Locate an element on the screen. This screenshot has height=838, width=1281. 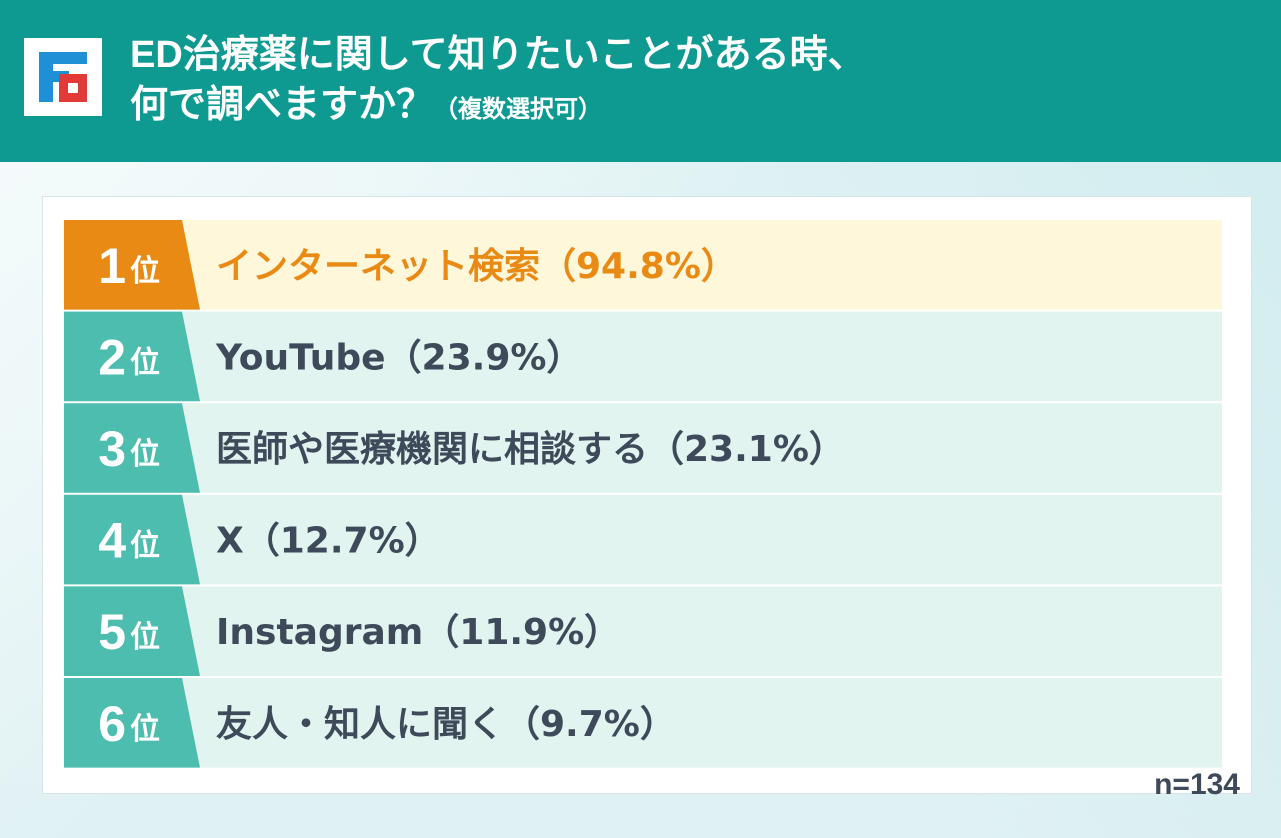
rank-number: 2 is located at coordinates (112, 357).